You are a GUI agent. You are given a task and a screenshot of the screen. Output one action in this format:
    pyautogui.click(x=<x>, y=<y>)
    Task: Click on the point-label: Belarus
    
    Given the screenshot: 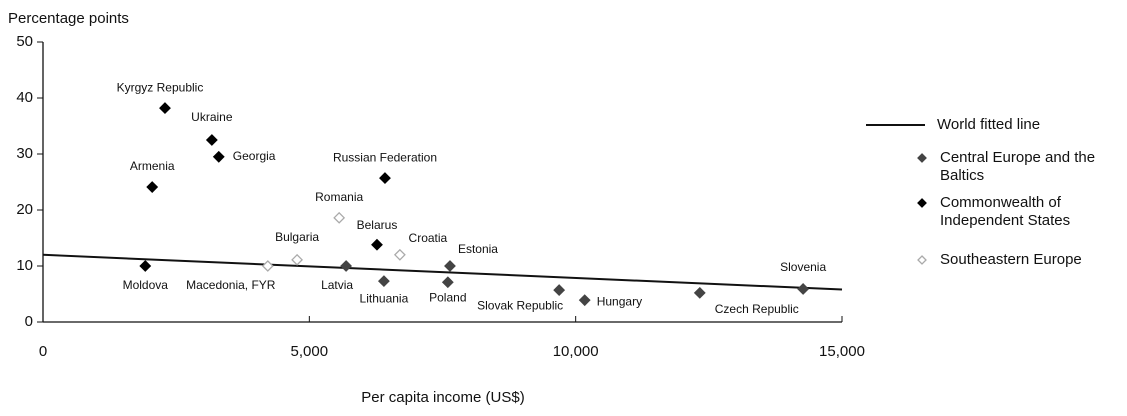 What is the action you would take?
    pyautogui.click(x=377, y=225)
    